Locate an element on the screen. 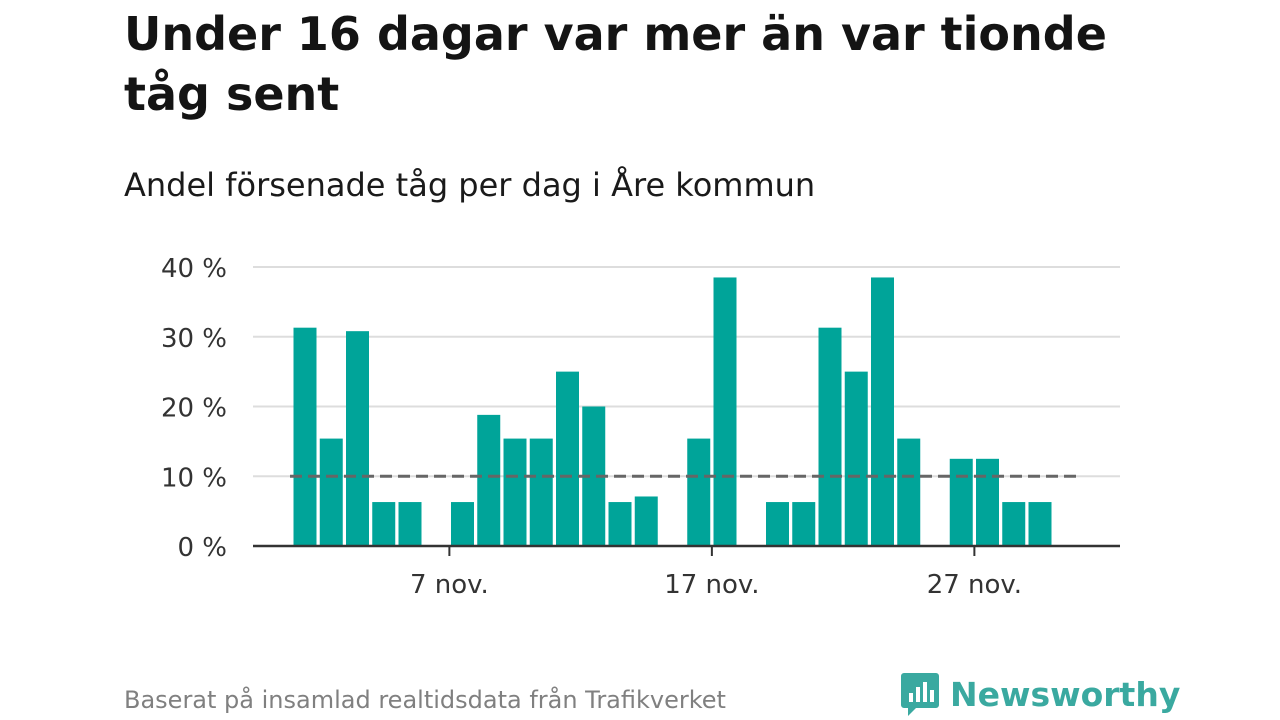 The image size is (1280, 720). x-axis-ticks: 7 nov. 17 nov. 27 nov. is located at coordinates (716, 573).